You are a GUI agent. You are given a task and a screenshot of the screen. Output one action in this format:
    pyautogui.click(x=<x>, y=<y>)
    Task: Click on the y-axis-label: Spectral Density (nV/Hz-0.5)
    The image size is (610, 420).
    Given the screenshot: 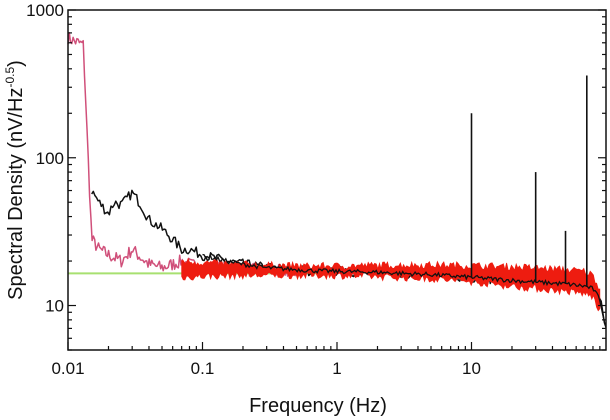 What is the action you would take?
    pyautogui.click(x=15, y=180)
    